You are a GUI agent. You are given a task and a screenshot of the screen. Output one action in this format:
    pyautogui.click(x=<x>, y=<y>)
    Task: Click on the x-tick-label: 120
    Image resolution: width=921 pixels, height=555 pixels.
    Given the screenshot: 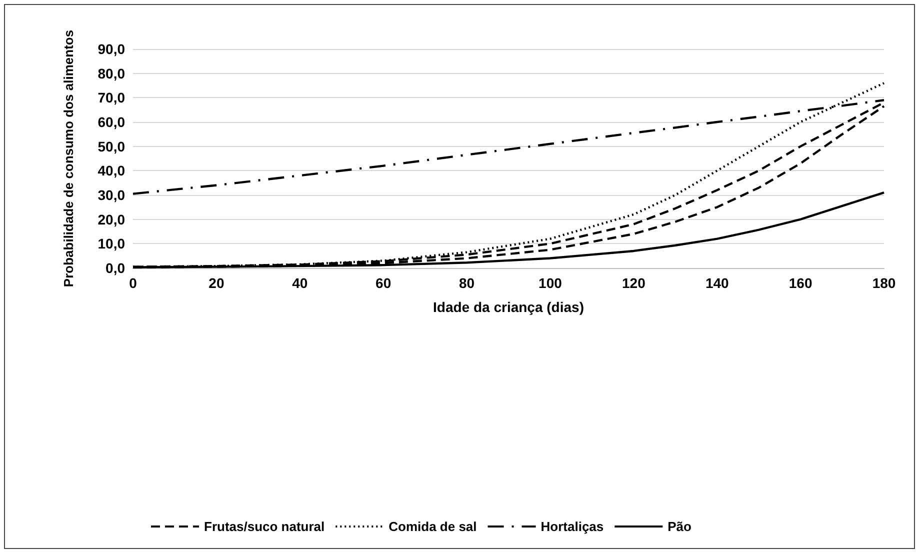 What is the action you would take?
    pyautogui.click(x=634, y=283)
    